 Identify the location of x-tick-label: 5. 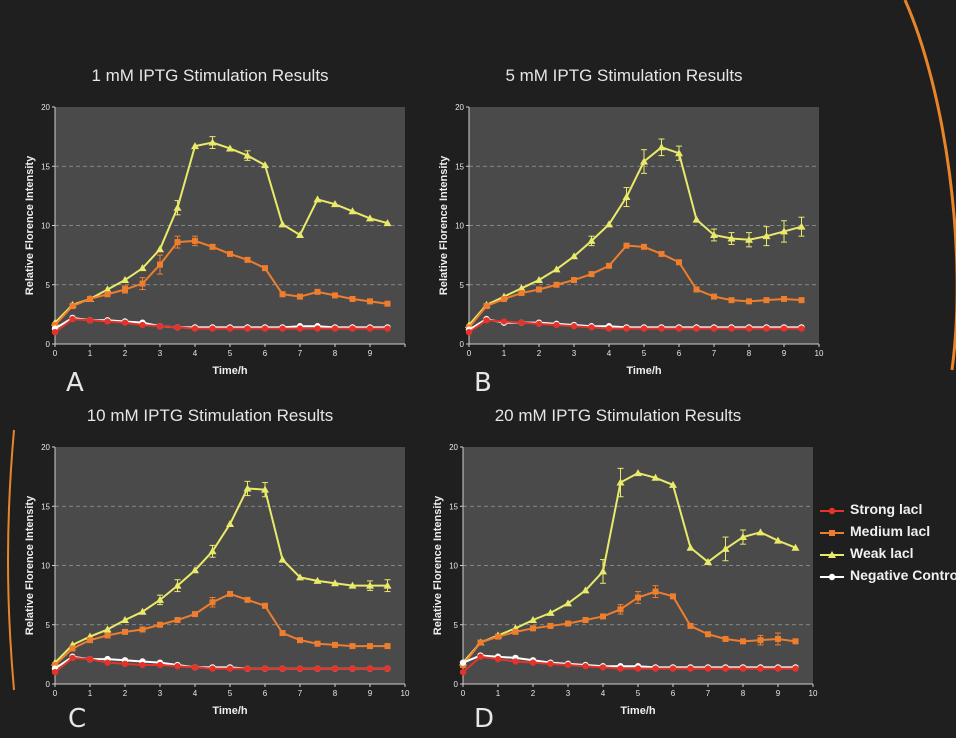
(230, 353).